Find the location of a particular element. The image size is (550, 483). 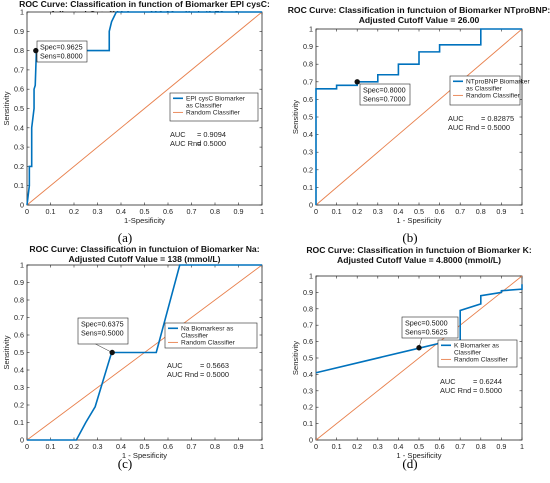

random-classifier-line is located at coordinates (419, 117).